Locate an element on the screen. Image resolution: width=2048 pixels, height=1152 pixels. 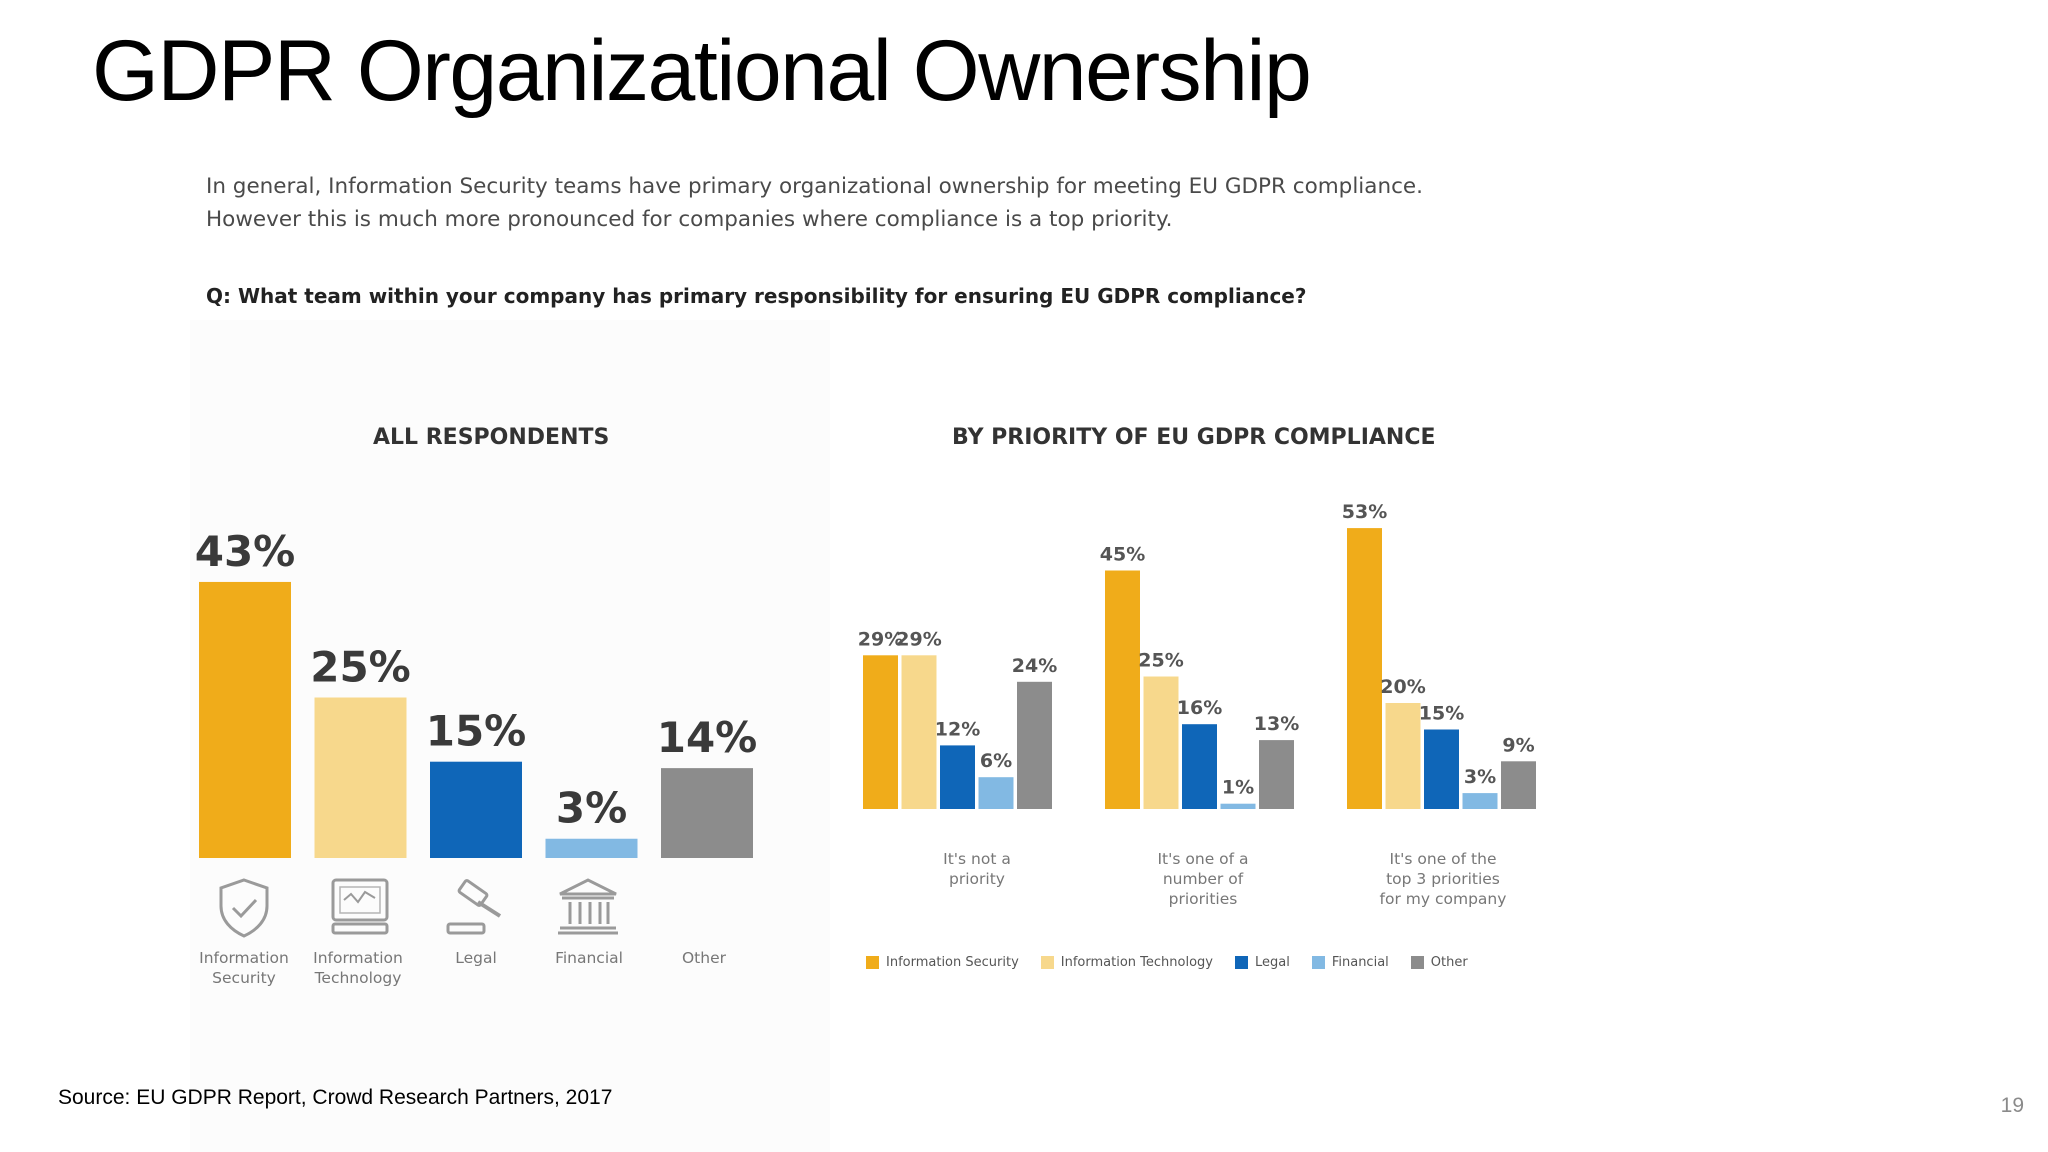
category-label-information-technology: Information Technology is located at coordinates (358, 968).